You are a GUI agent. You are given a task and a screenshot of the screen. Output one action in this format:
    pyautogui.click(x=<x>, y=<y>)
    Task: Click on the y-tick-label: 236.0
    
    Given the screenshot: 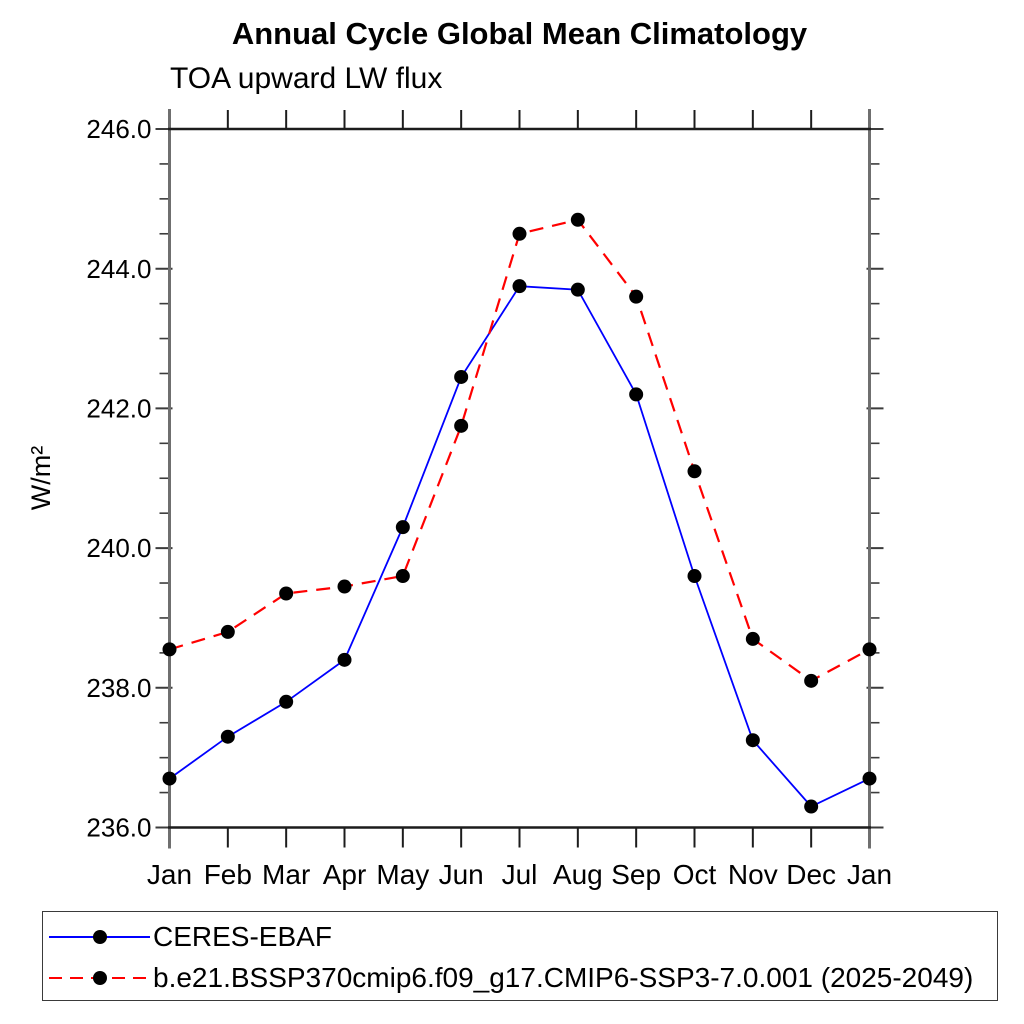 What is the action you would take?
    pyautogui.click(x=118, y=828)
    